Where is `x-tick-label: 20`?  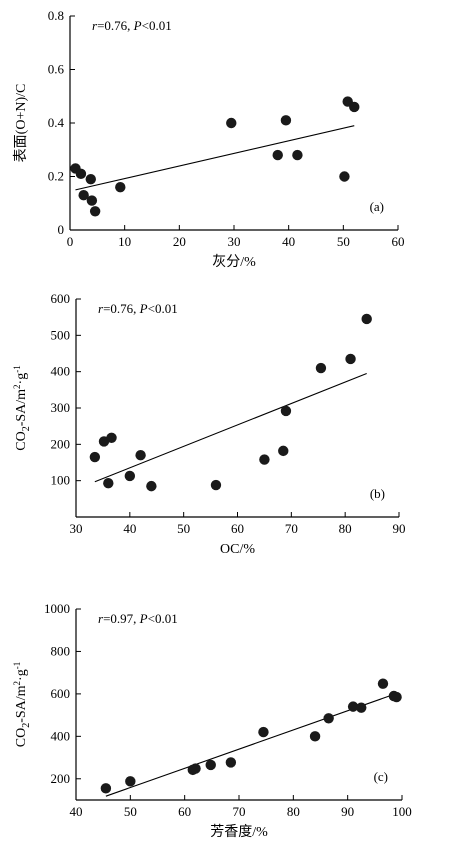
x-tick-label: 20 is located at coordinates (179, 241).